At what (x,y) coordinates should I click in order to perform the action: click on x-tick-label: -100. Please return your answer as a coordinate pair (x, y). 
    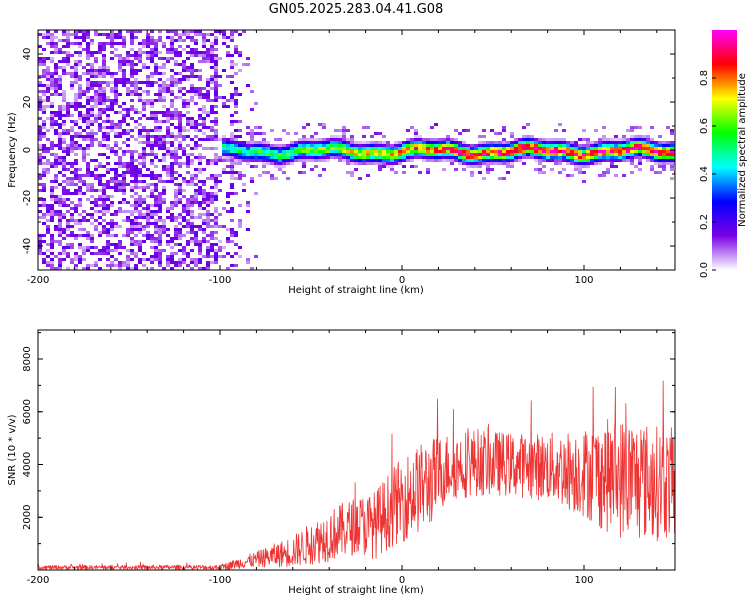
    Looking at the image, I should click on (220, 580).